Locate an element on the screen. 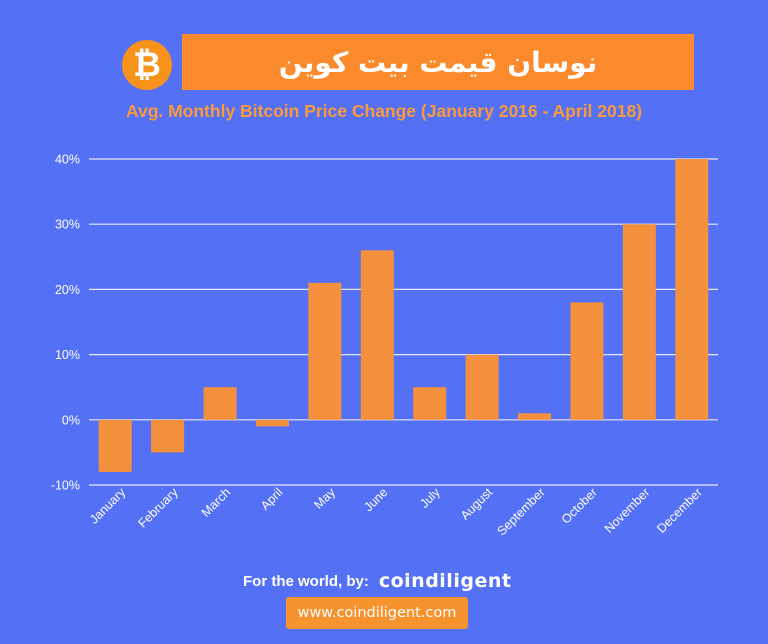  y-tick-label: -10% is located at coordinates (65, 486).